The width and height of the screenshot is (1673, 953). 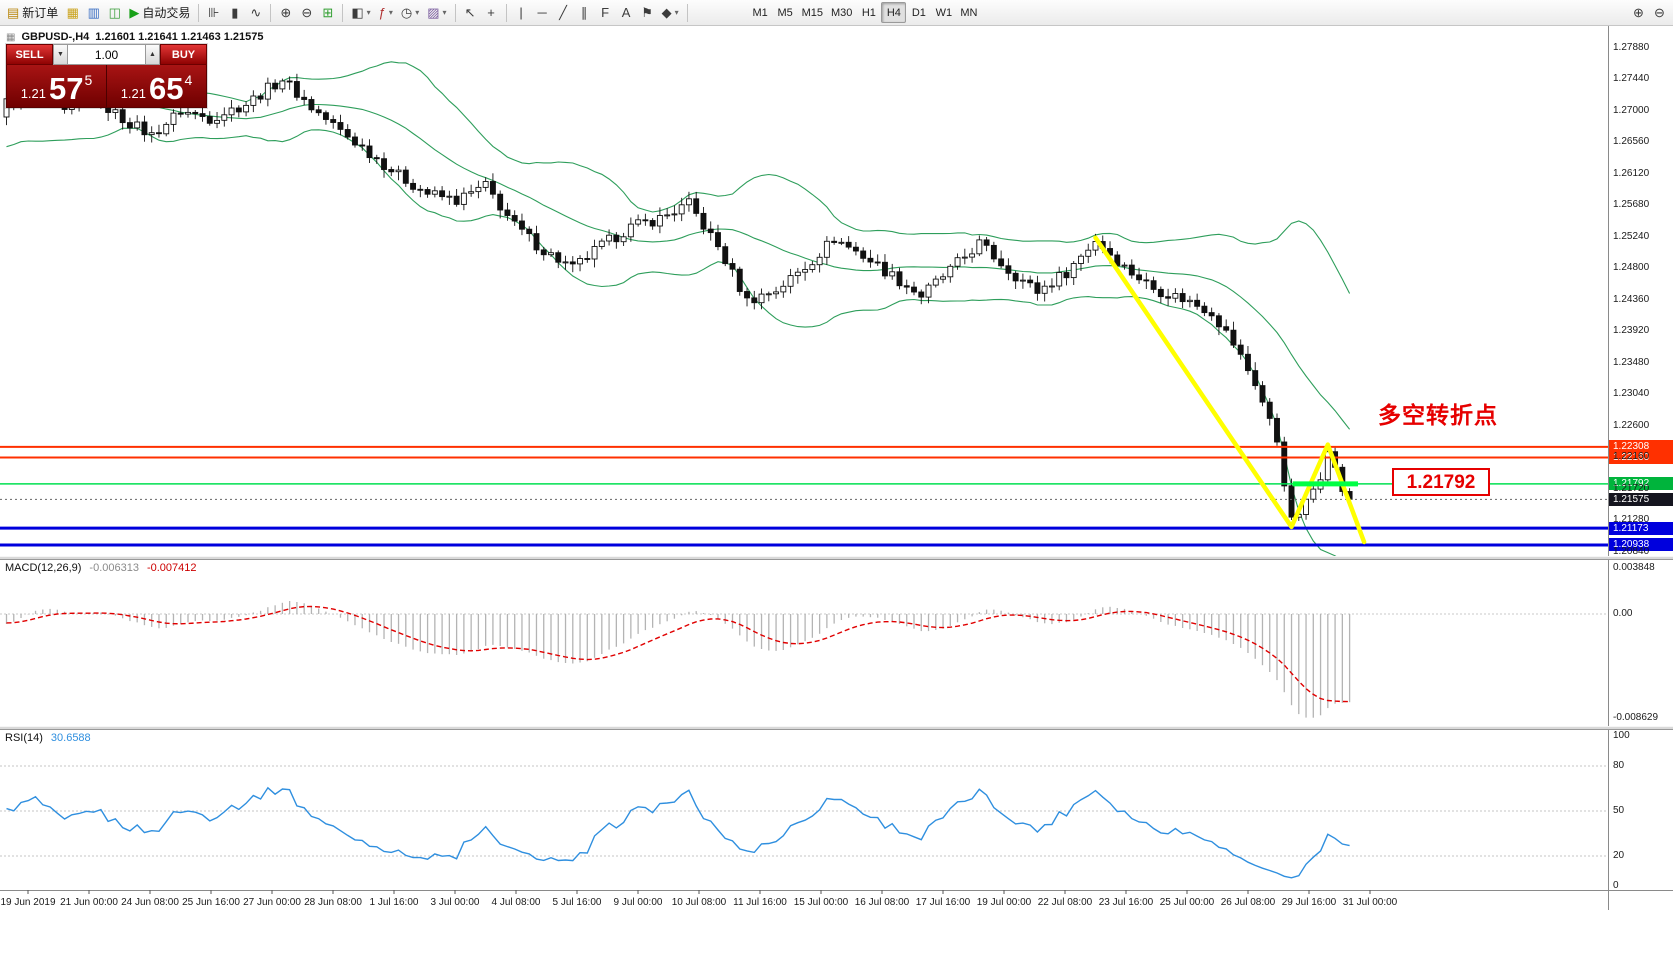 What do you see at coordinates (166, 13) in the screenshot?
I see `autotrading-label: 自动交易` at bounding box center [166, 13].